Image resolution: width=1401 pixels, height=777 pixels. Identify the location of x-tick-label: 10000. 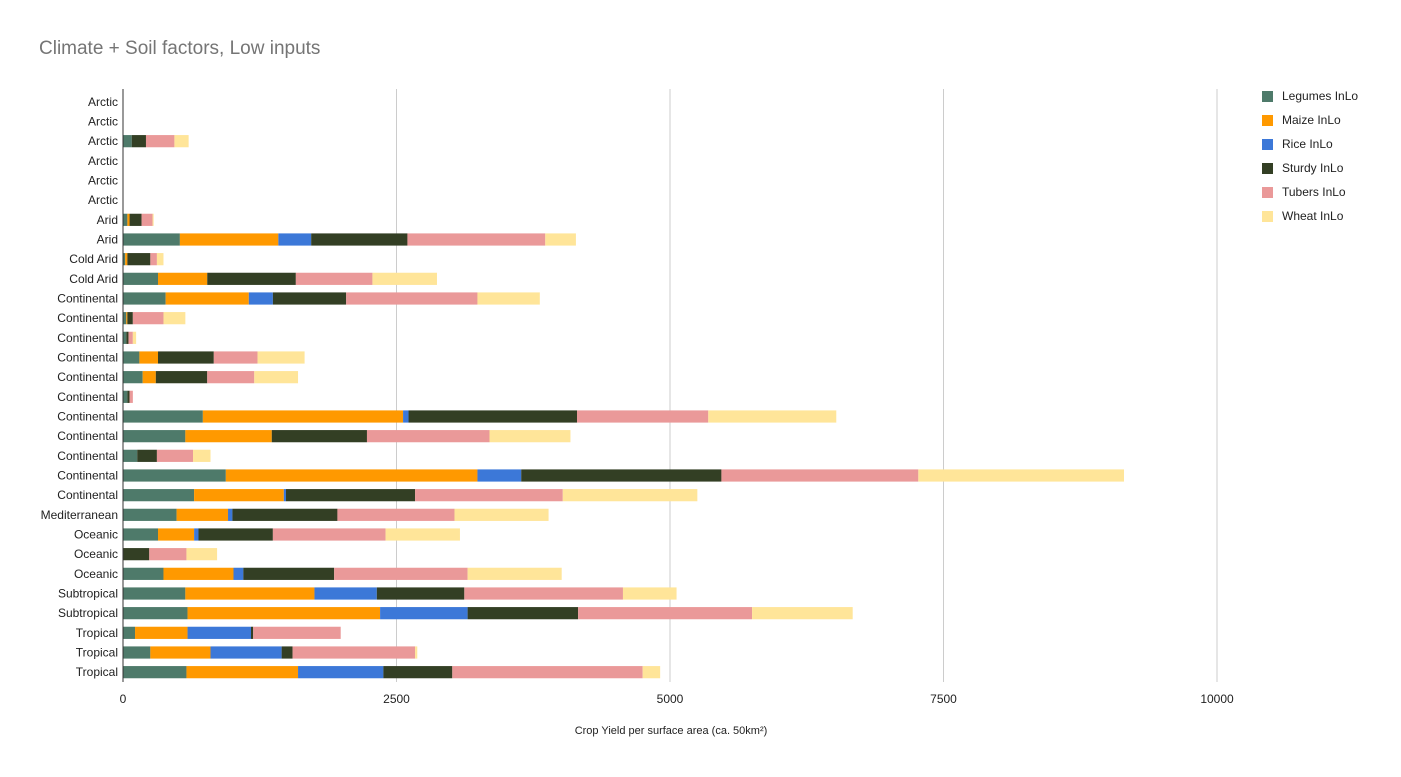
(1217, 699).